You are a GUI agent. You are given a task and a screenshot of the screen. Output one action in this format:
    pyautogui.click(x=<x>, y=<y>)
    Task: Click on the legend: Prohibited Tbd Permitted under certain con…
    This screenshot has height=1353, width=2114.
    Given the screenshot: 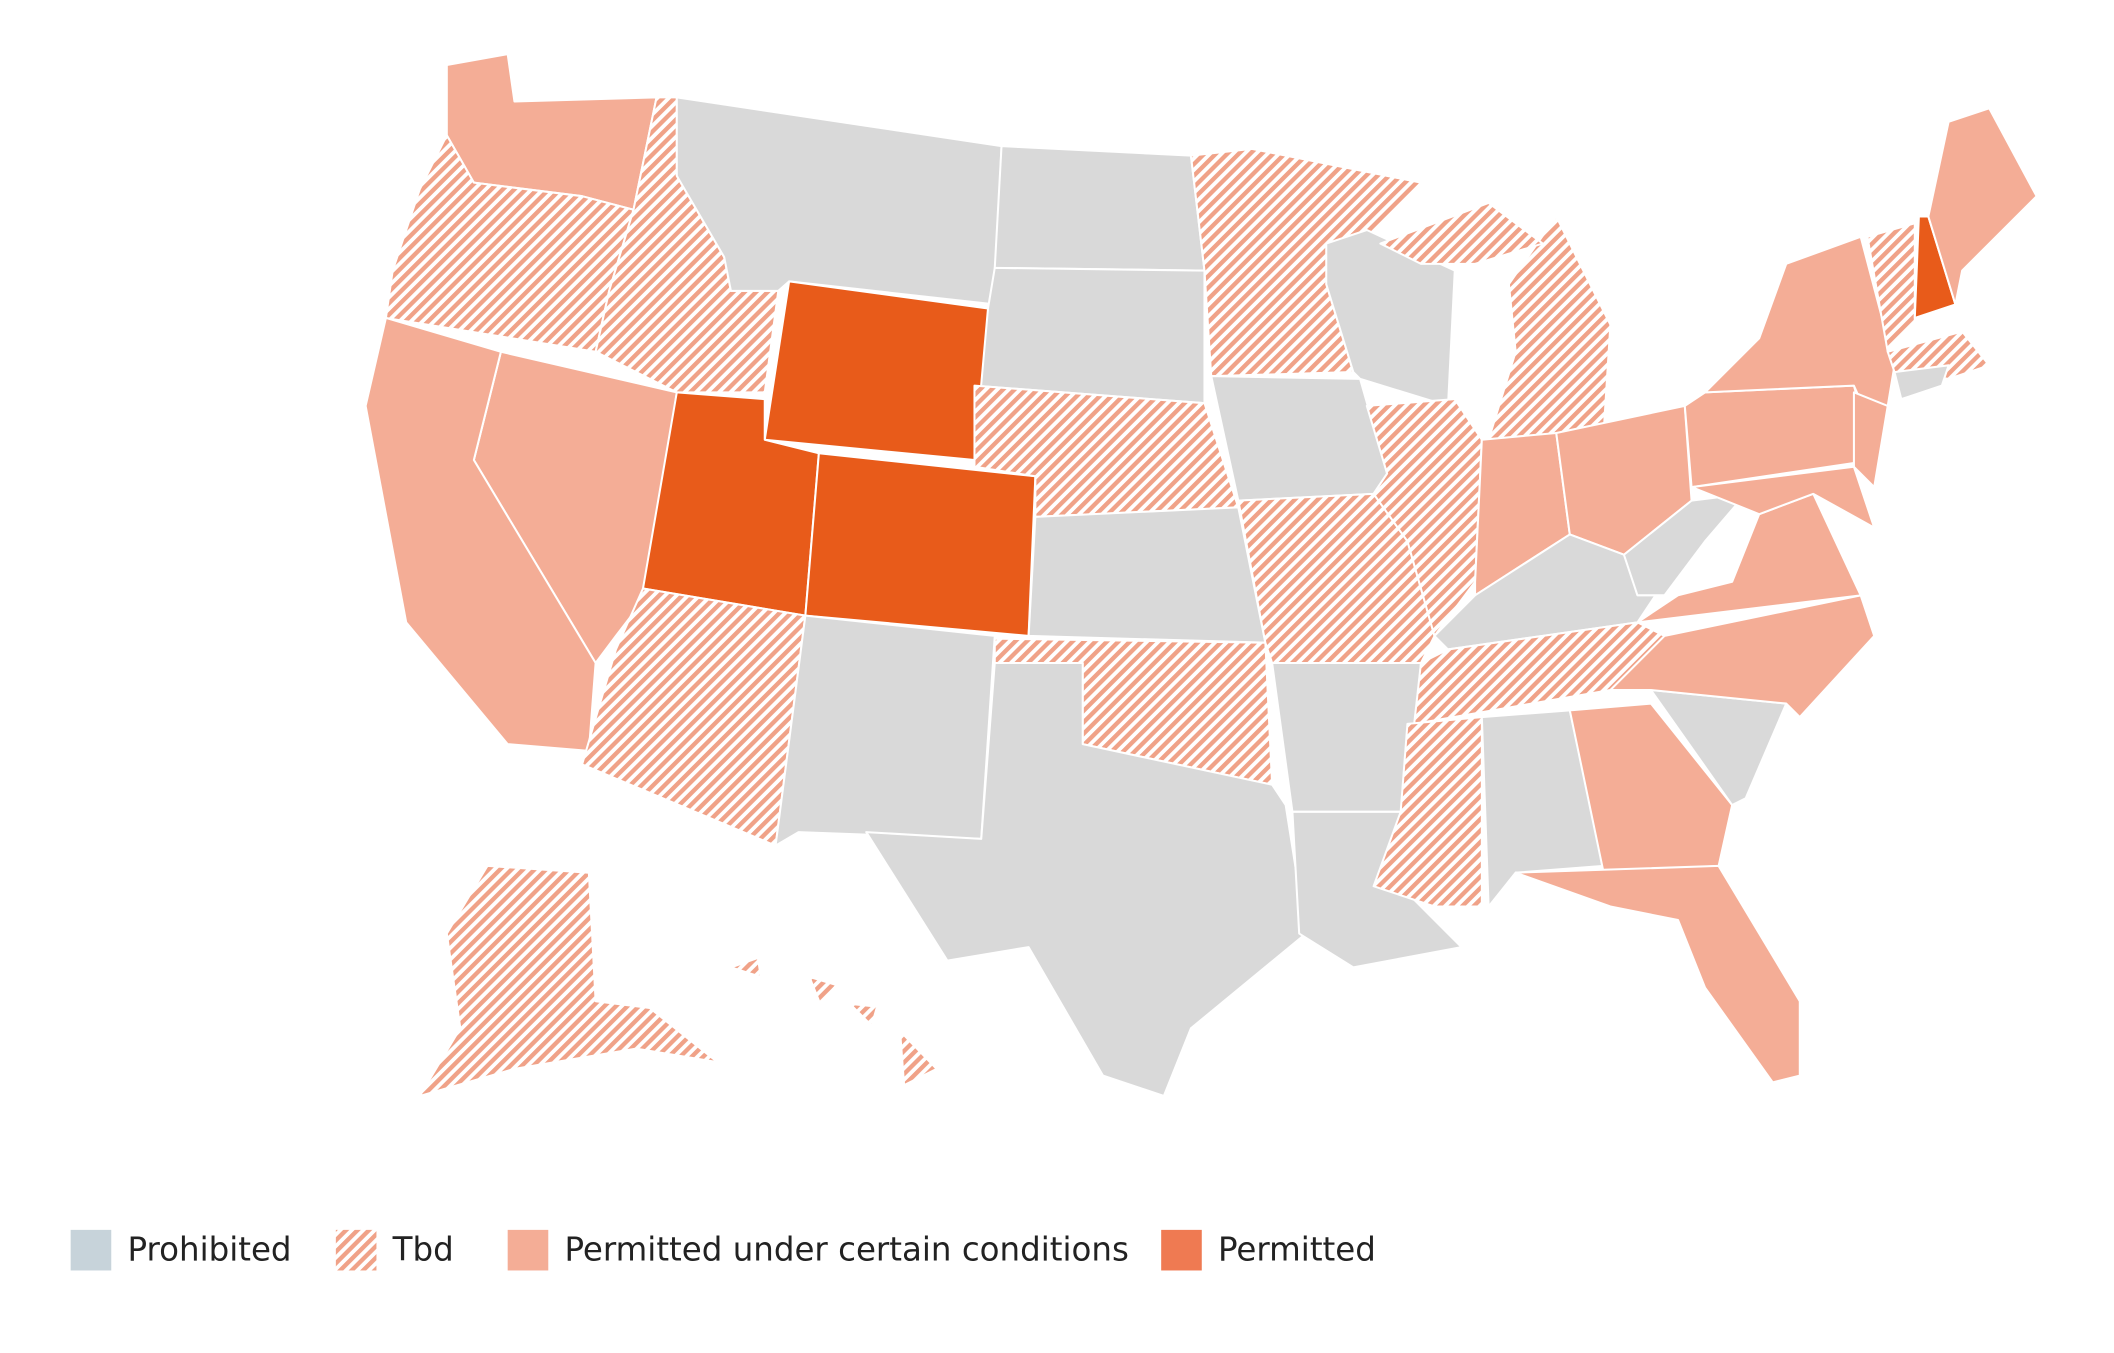 What is the action you would take?
    pyautogui.click(x=723, y=1250)
    